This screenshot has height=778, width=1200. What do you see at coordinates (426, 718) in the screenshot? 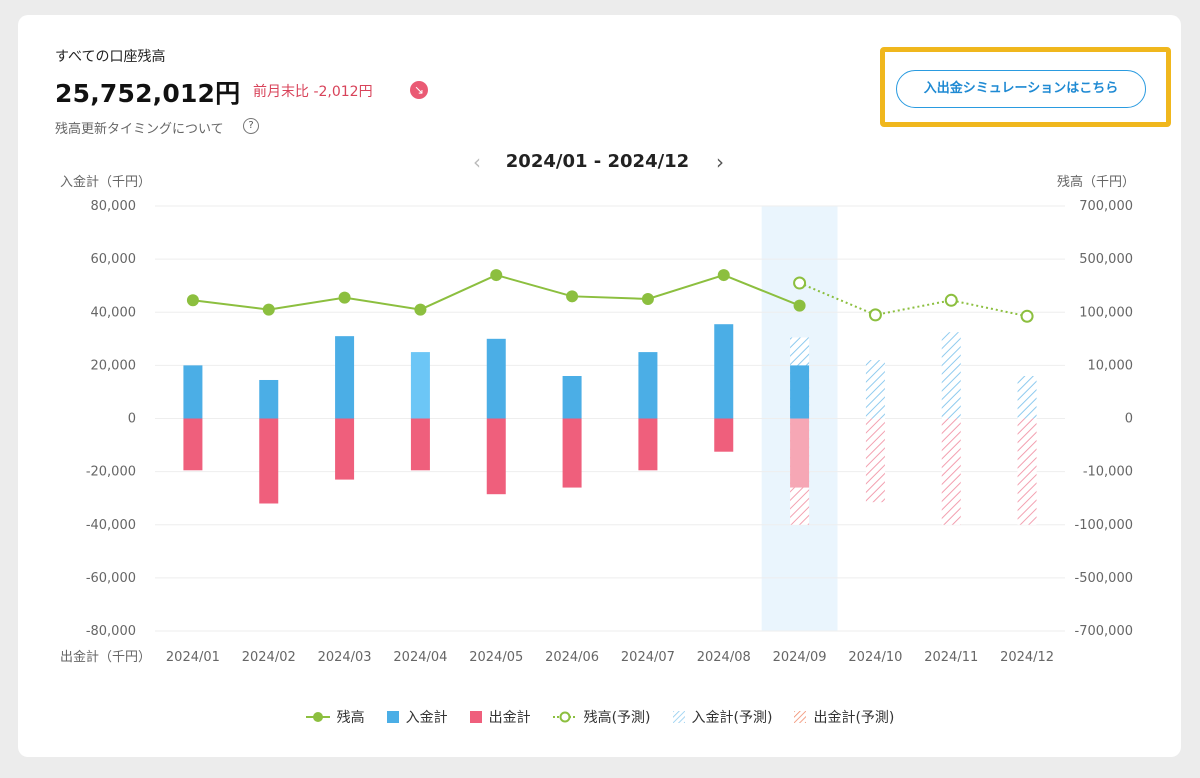
I see `legend-label: 入金計` at bounding box center [426, 718].